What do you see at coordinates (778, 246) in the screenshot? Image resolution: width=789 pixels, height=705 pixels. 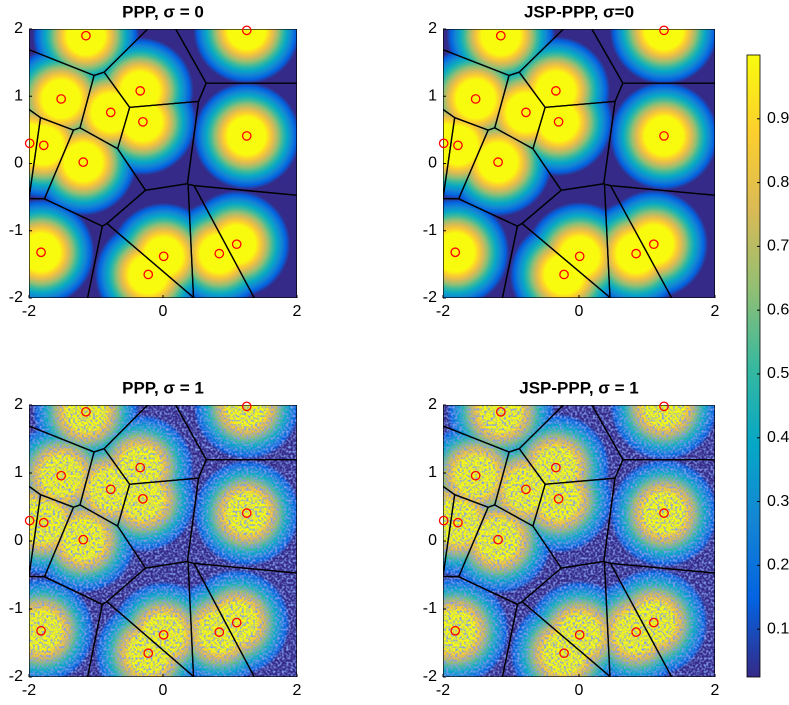 I see `colorbar-tick-label: 0.7` at bounding box center [778, 246].